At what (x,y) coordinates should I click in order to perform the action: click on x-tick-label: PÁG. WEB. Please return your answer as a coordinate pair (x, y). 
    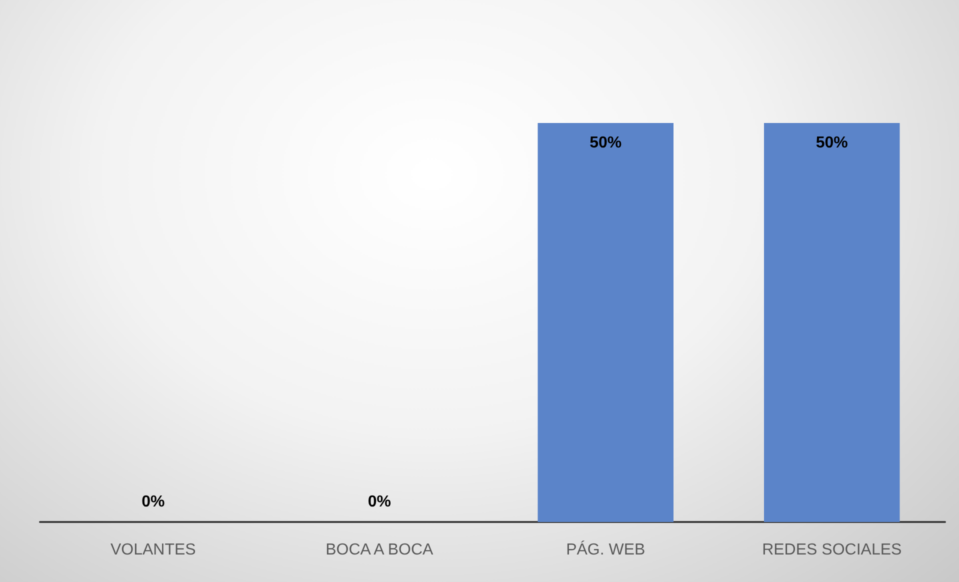
    Looking at the image, I should click on (606, 549).